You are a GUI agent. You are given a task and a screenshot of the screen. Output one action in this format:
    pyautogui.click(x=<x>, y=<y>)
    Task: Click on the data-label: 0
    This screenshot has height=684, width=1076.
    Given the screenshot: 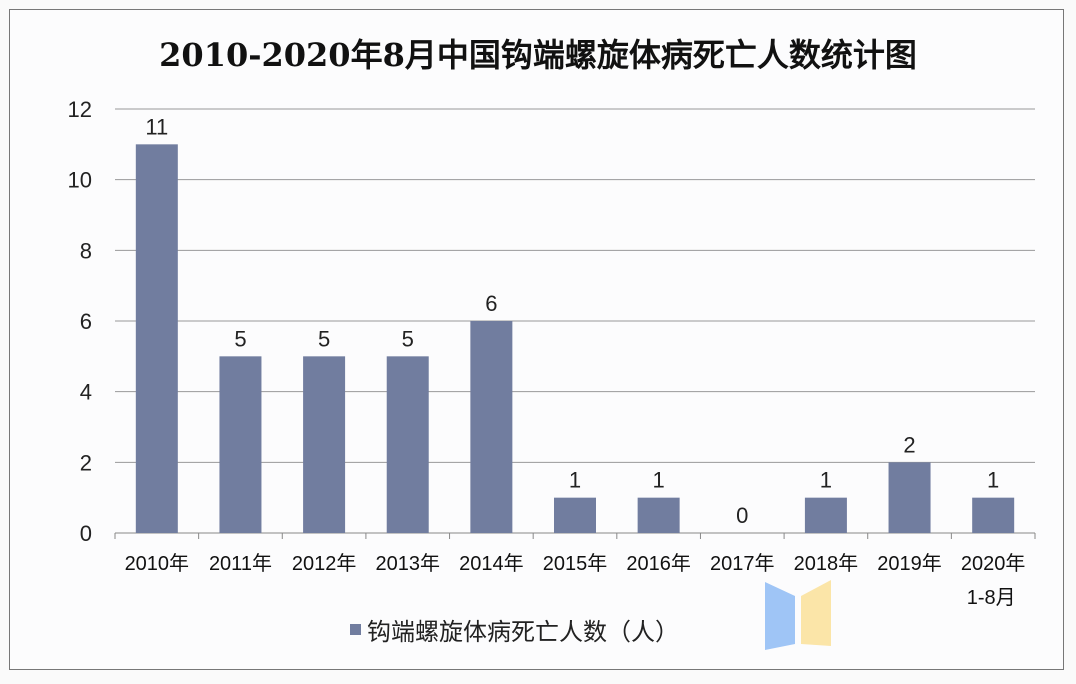 What is the action you would take?
    pyautogui.click(x=742, y=515)
    